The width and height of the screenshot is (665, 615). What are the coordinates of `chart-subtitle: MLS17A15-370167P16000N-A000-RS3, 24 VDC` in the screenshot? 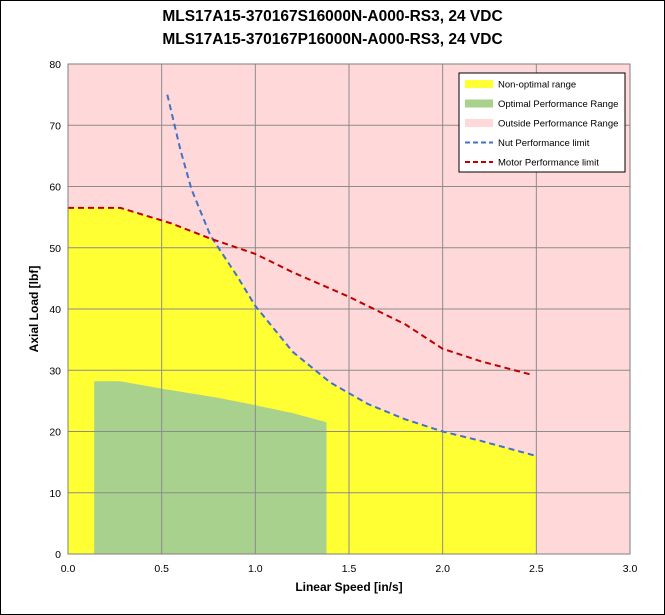 It's located at (332, 39).